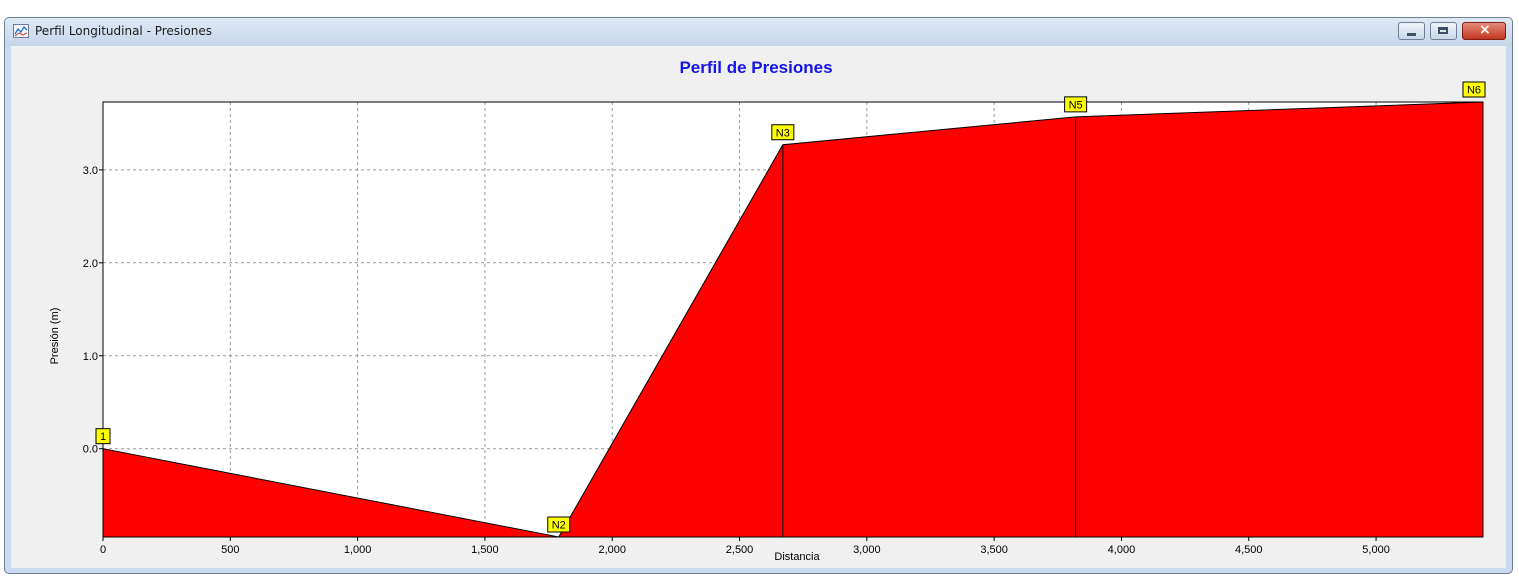 The width and height of the screenshot is (1519, 579). I want to click on x-axis-label: Distancia, so click(797, 557).